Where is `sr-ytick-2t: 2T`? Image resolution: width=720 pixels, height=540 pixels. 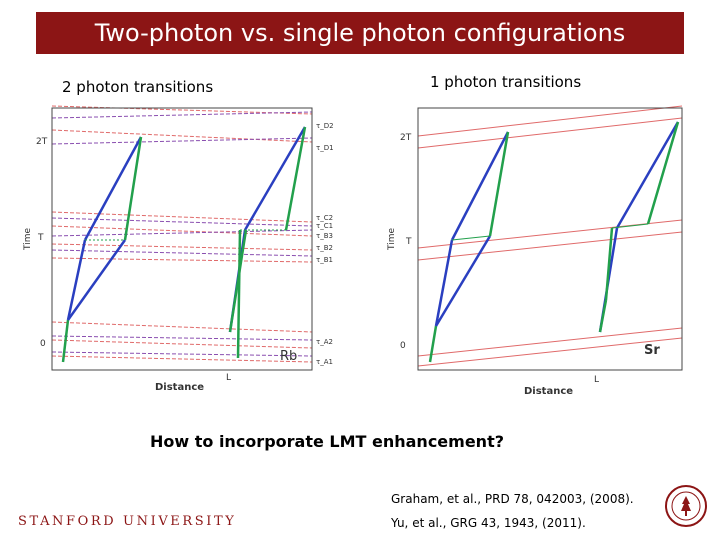 sr-ytick-2t: 2T is located at coordinates (406, 138).